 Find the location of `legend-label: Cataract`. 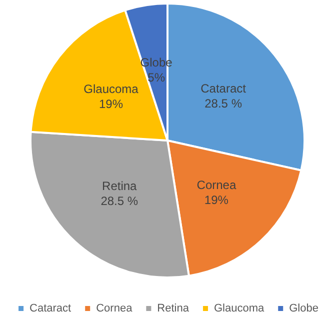

legend-label: Cataract is located at coordinates (51, 308).